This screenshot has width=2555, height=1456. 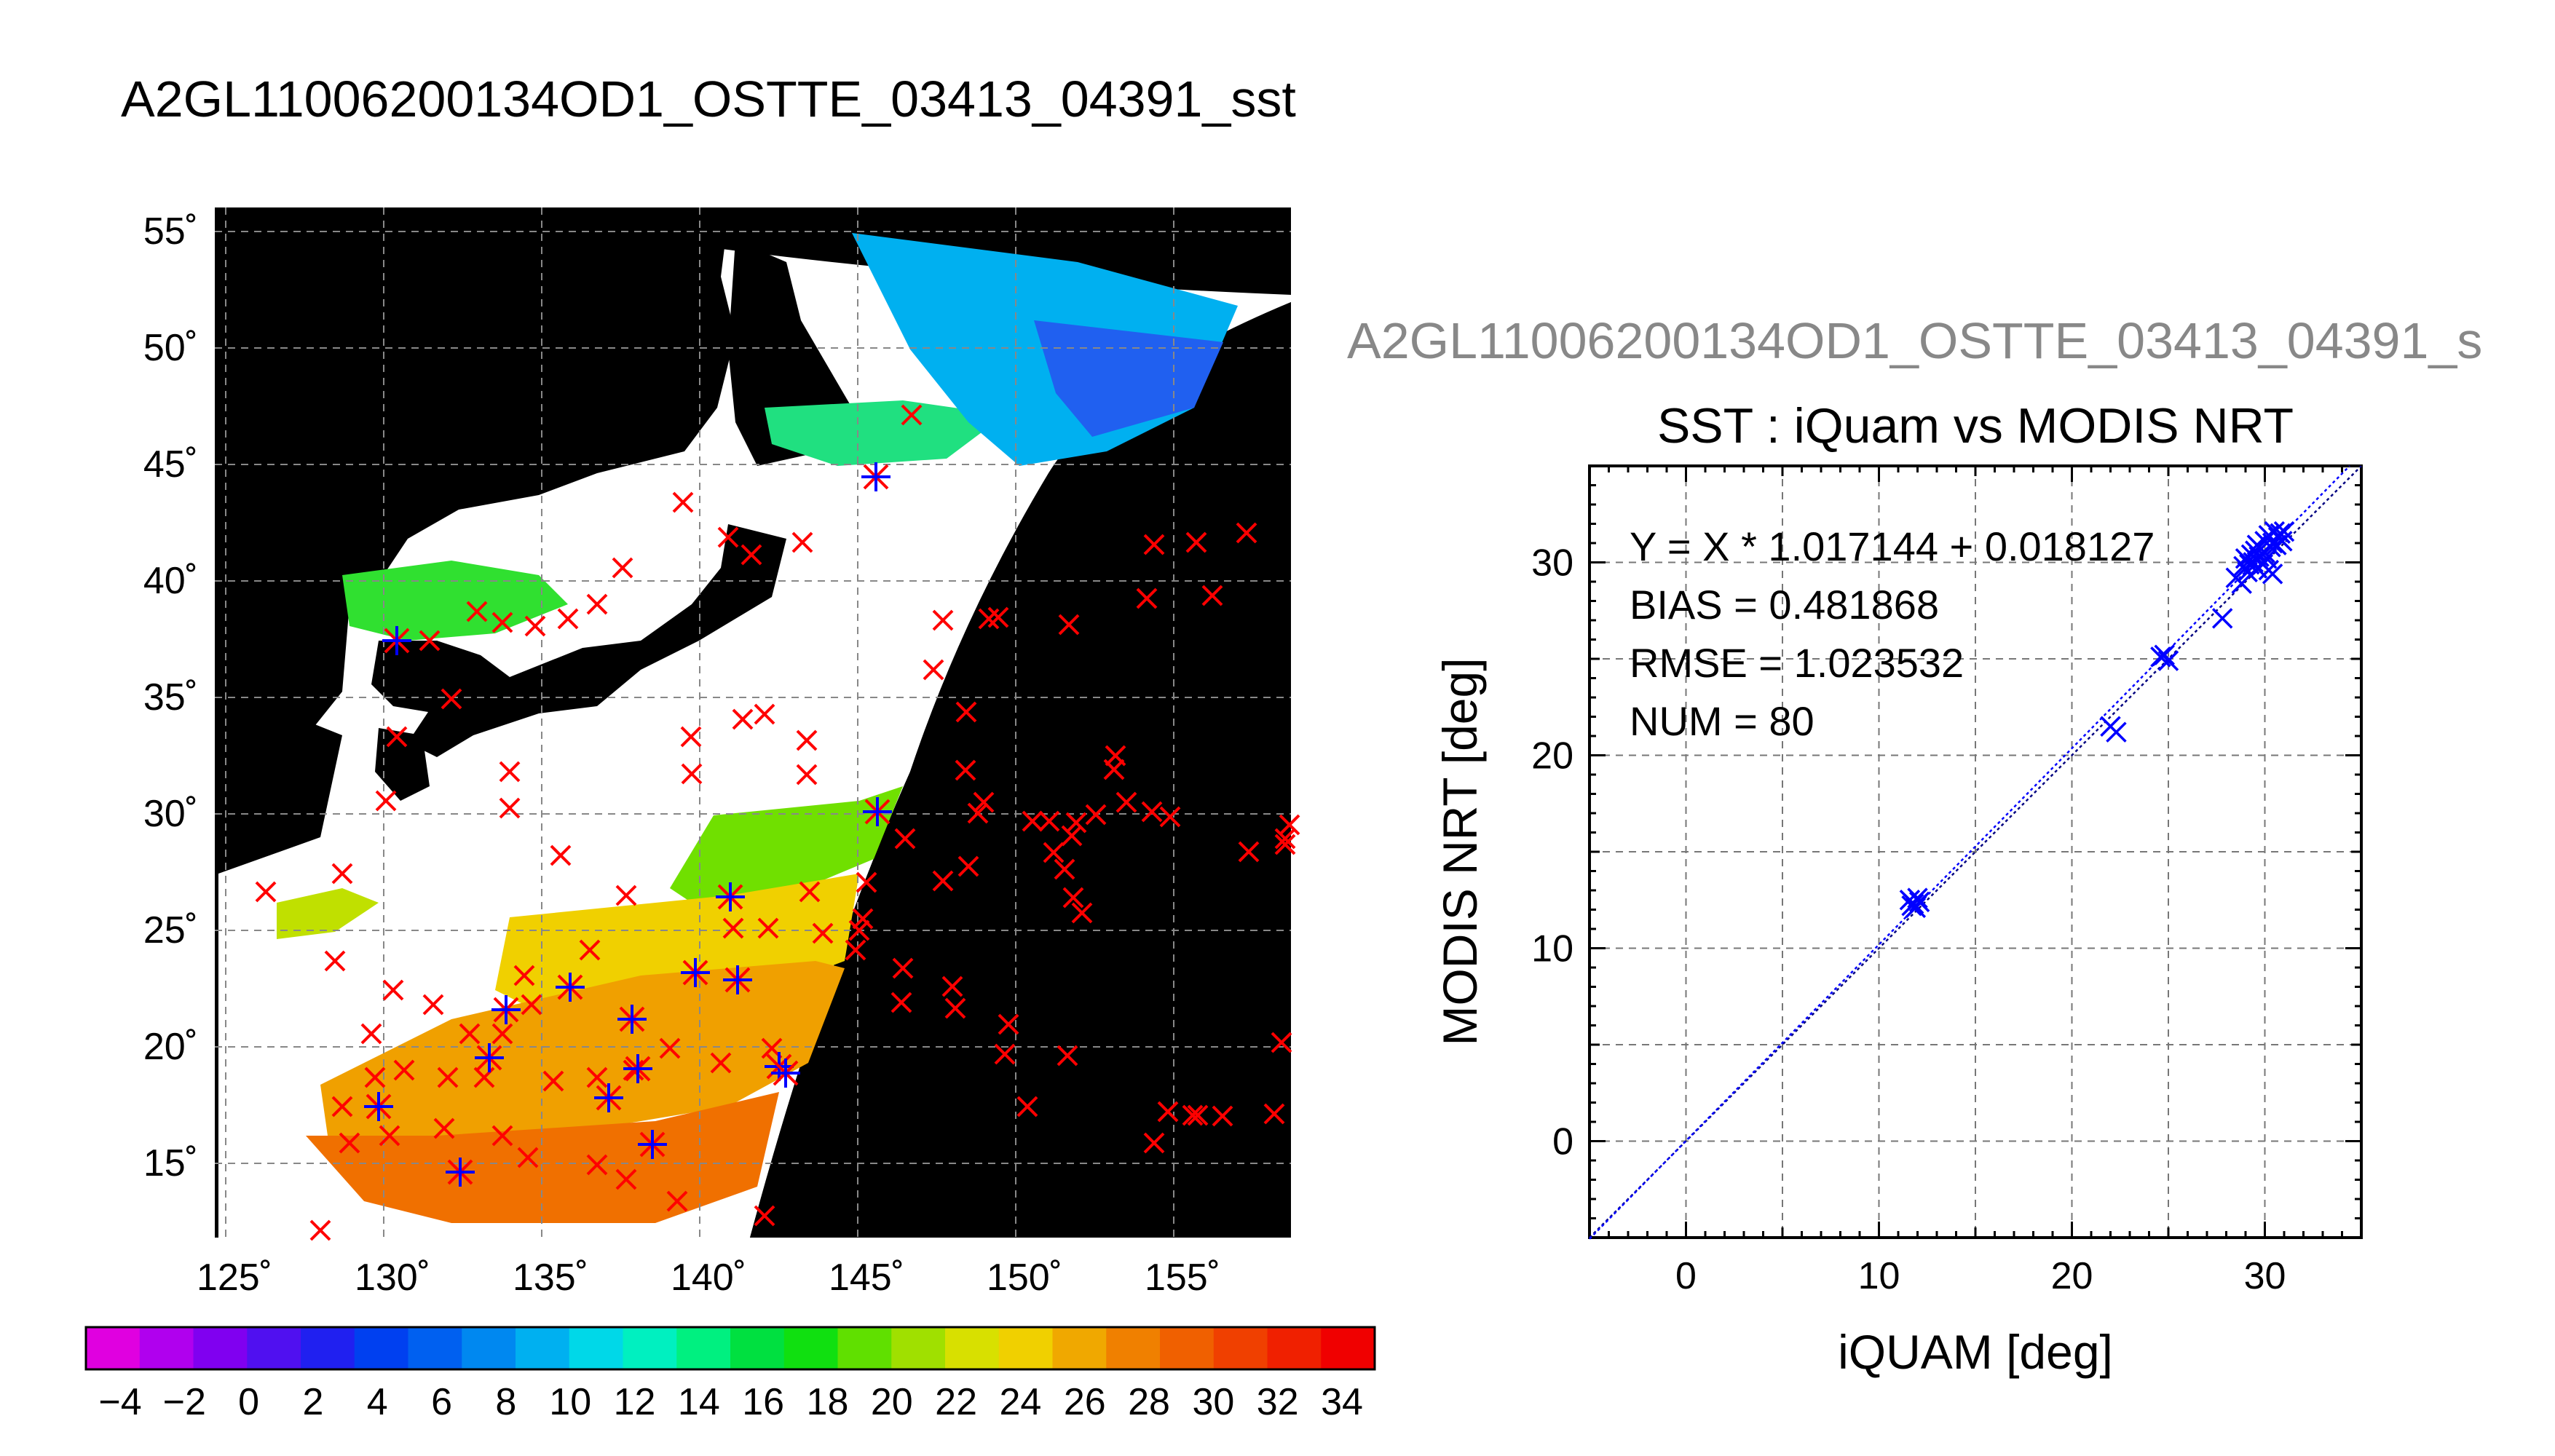 I want to click on scatter-points, so click(x=2097, y=720).